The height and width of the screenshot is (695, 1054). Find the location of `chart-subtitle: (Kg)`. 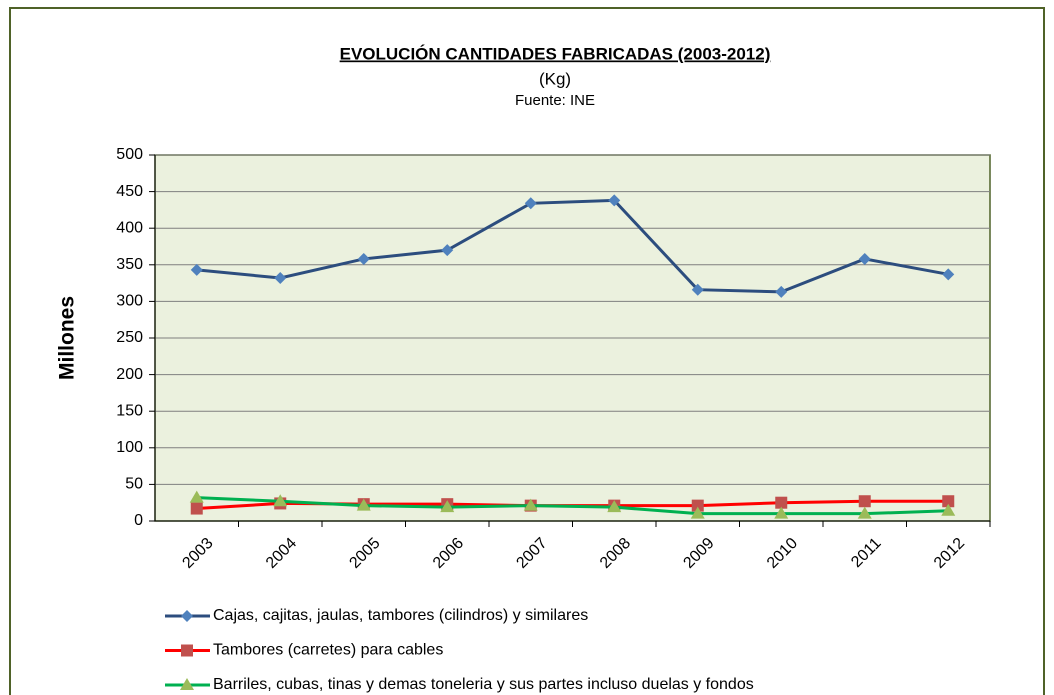

chart-subtitle: (Kg) is located at coordinates (555, 78).